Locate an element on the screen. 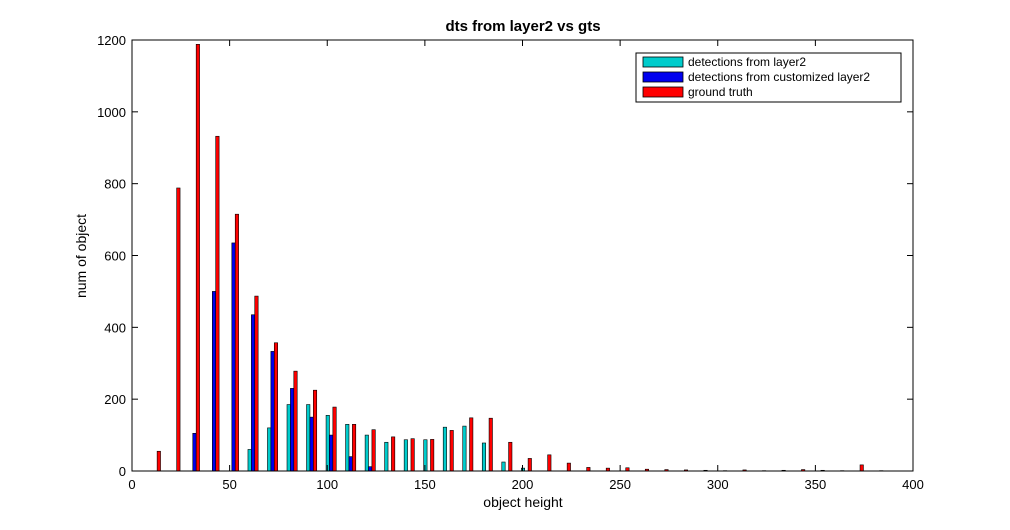  y-axis-label: num of object is located at coordinates (81, 256).